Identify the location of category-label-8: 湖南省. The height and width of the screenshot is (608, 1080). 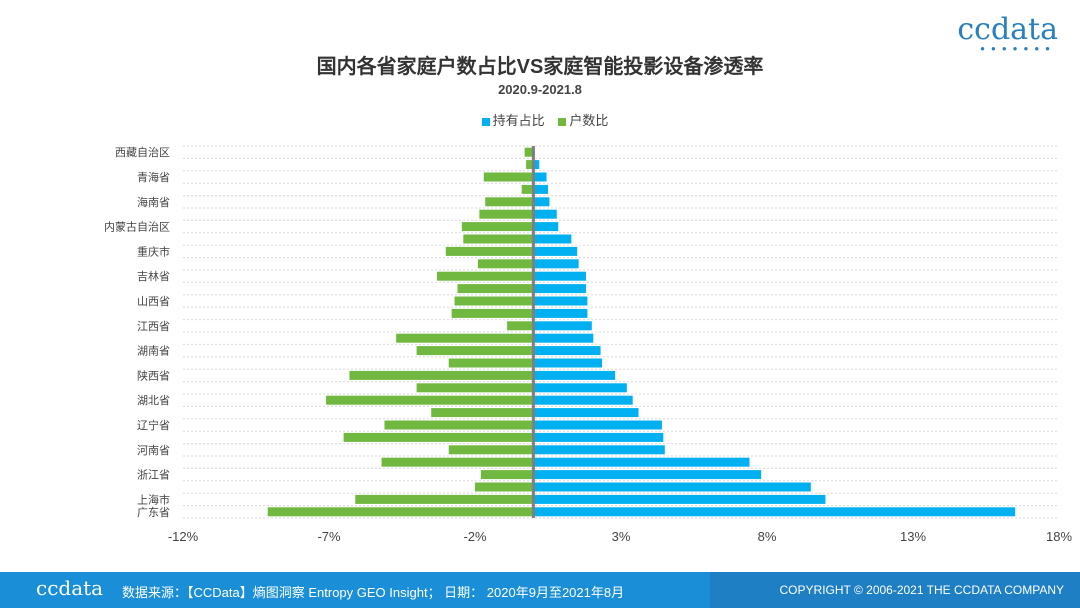
(153, 351).